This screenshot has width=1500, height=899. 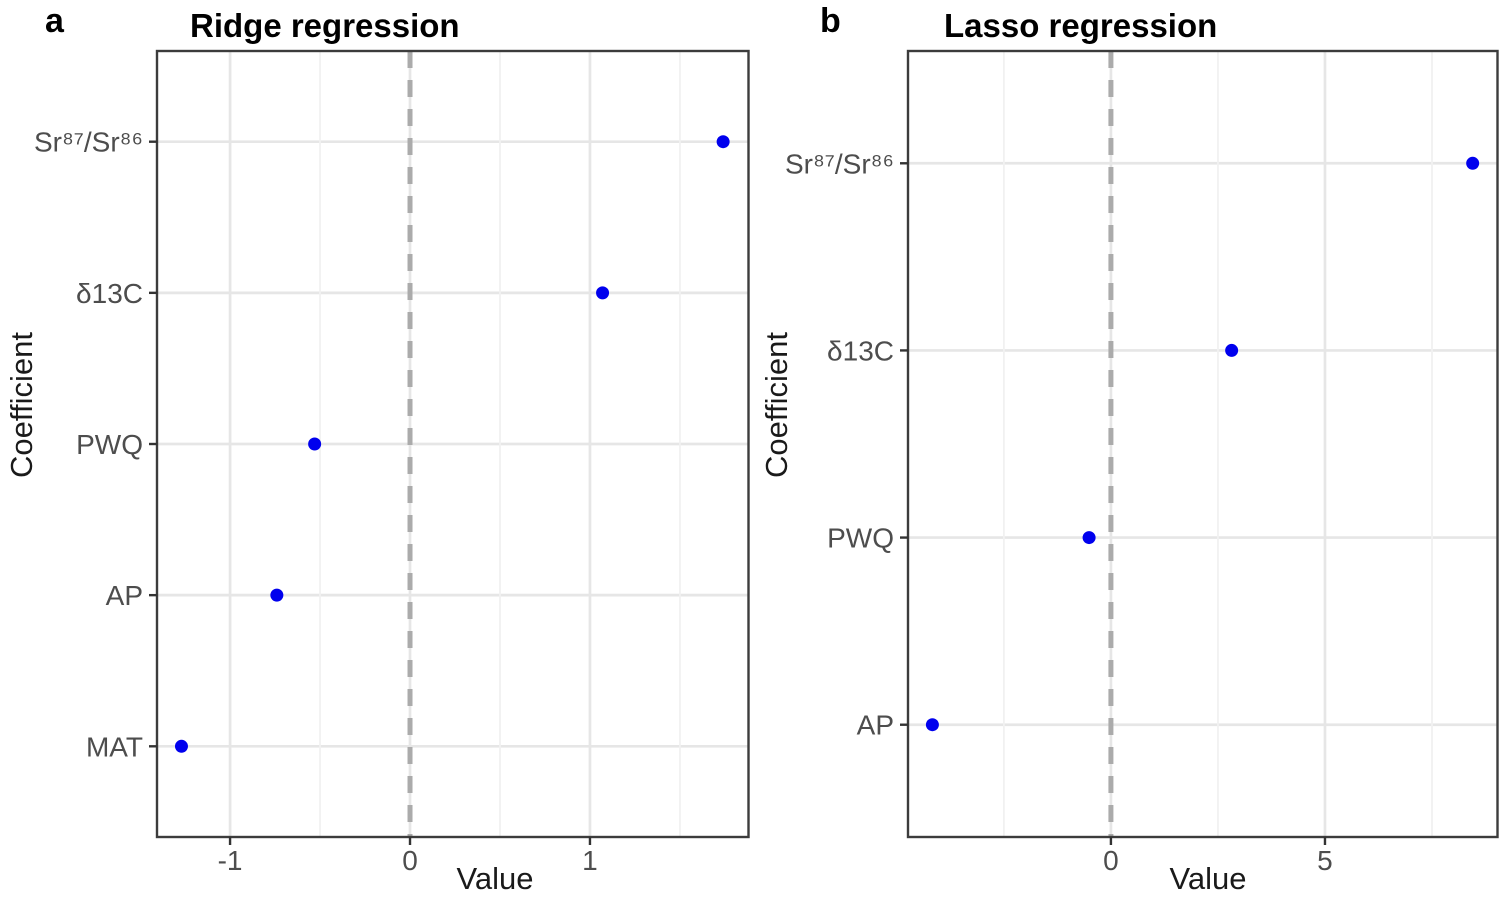 I want to click on ridge-y-axis-label: Coefficient, so click(x=21, y=405).